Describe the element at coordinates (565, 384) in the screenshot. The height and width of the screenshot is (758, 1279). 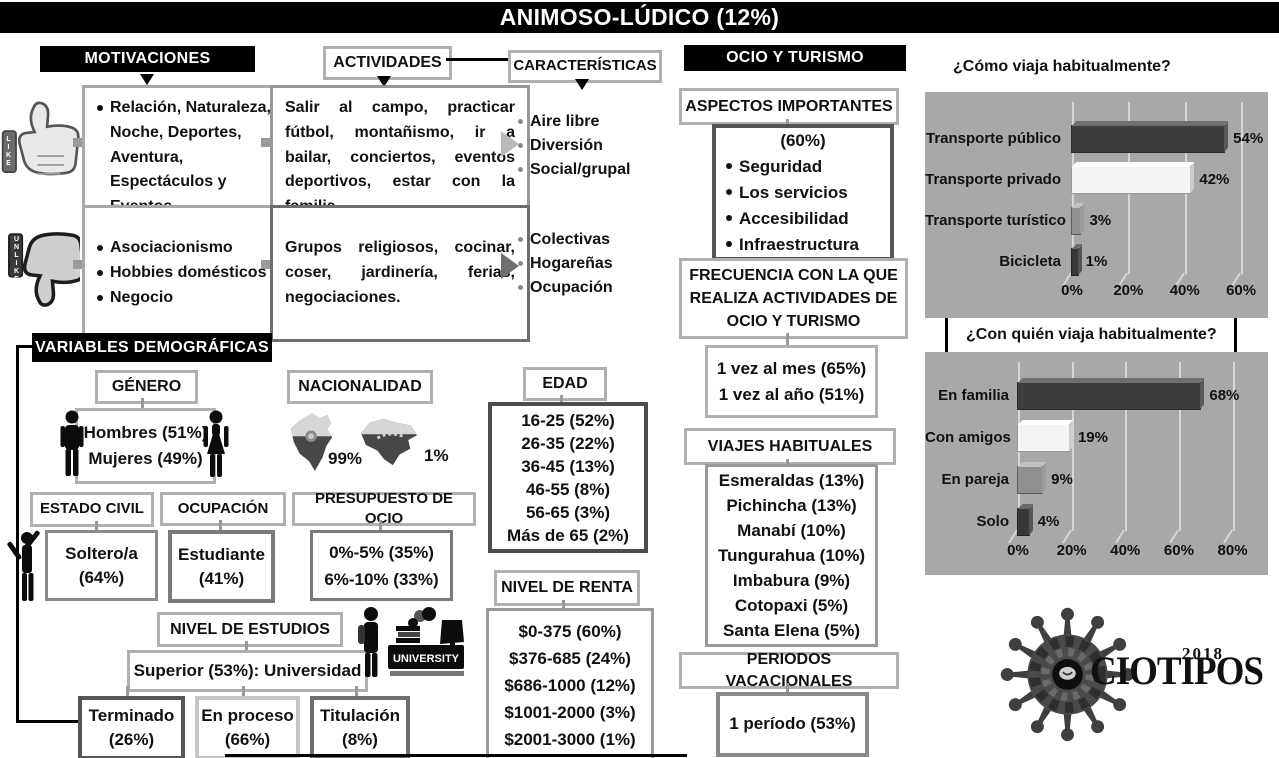
I see `edad-header: EDAD` at that location.